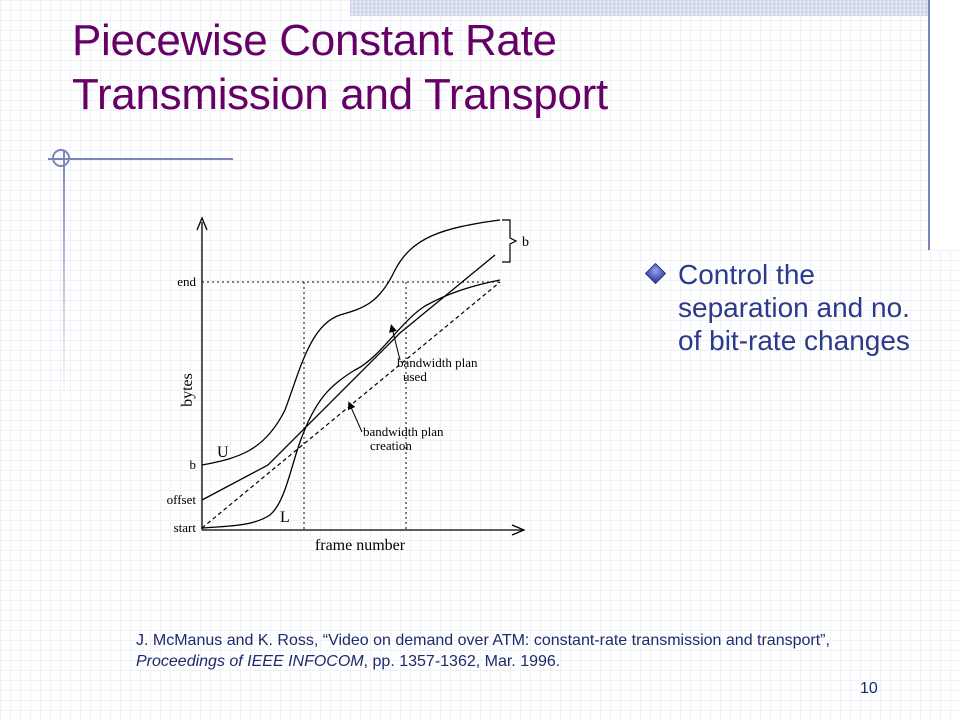 This screenshot has height=720, width=960. I want to click on corner-pattern-block, so click(655, 8).